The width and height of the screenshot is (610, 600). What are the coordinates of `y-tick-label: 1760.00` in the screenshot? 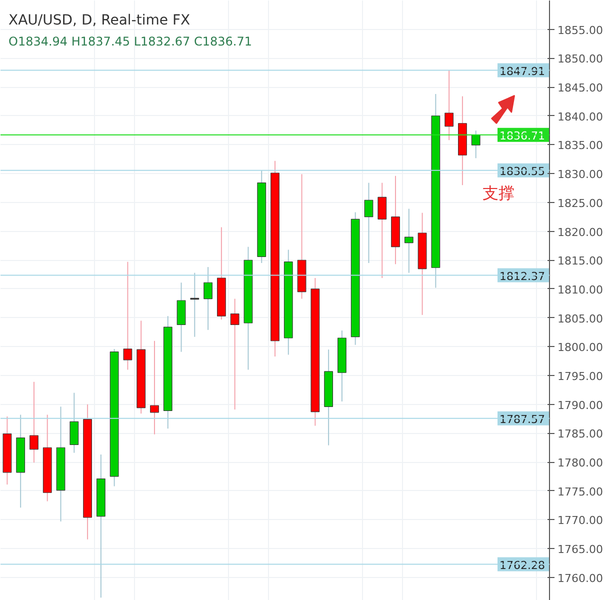 It's located at (580, 578).